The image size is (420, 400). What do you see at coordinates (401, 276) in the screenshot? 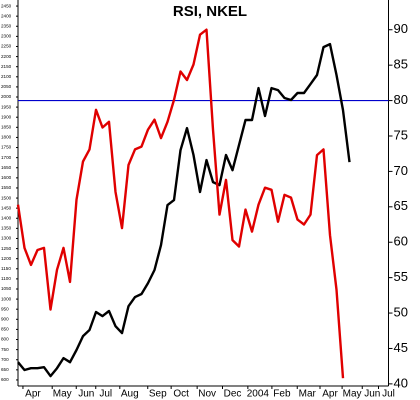
I see `y2-tick-label: 55` at bounding box center [401, 276].